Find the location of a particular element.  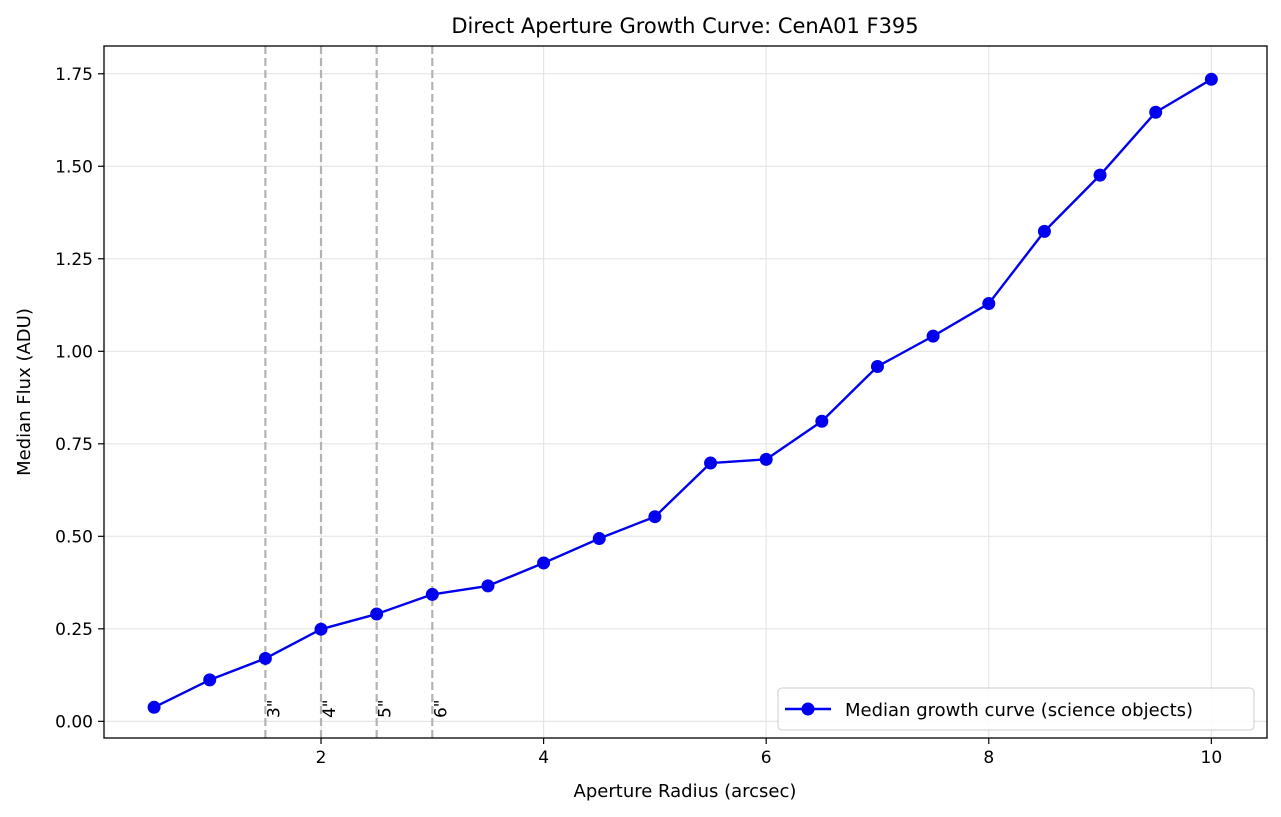

x-tick-label: 2 is located at coordinates (321, 758).